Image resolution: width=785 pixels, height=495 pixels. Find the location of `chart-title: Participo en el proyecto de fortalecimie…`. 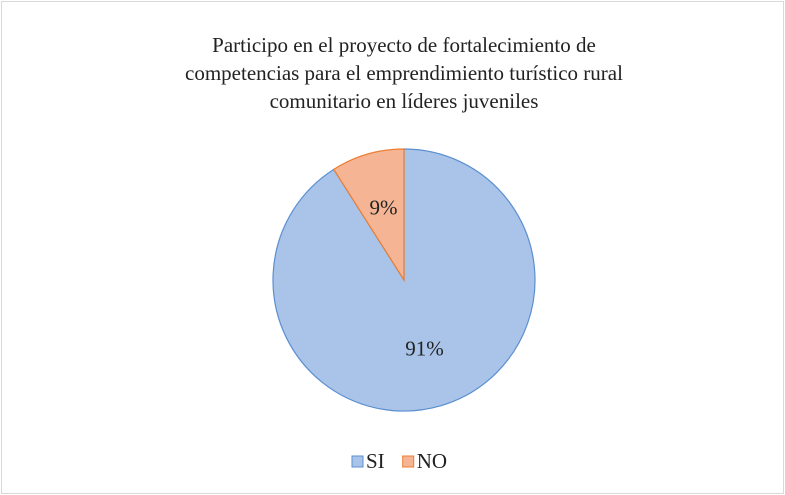

chart-title: Participo en el proyecto de fortalecimie… is located at coordinates (404, 45).